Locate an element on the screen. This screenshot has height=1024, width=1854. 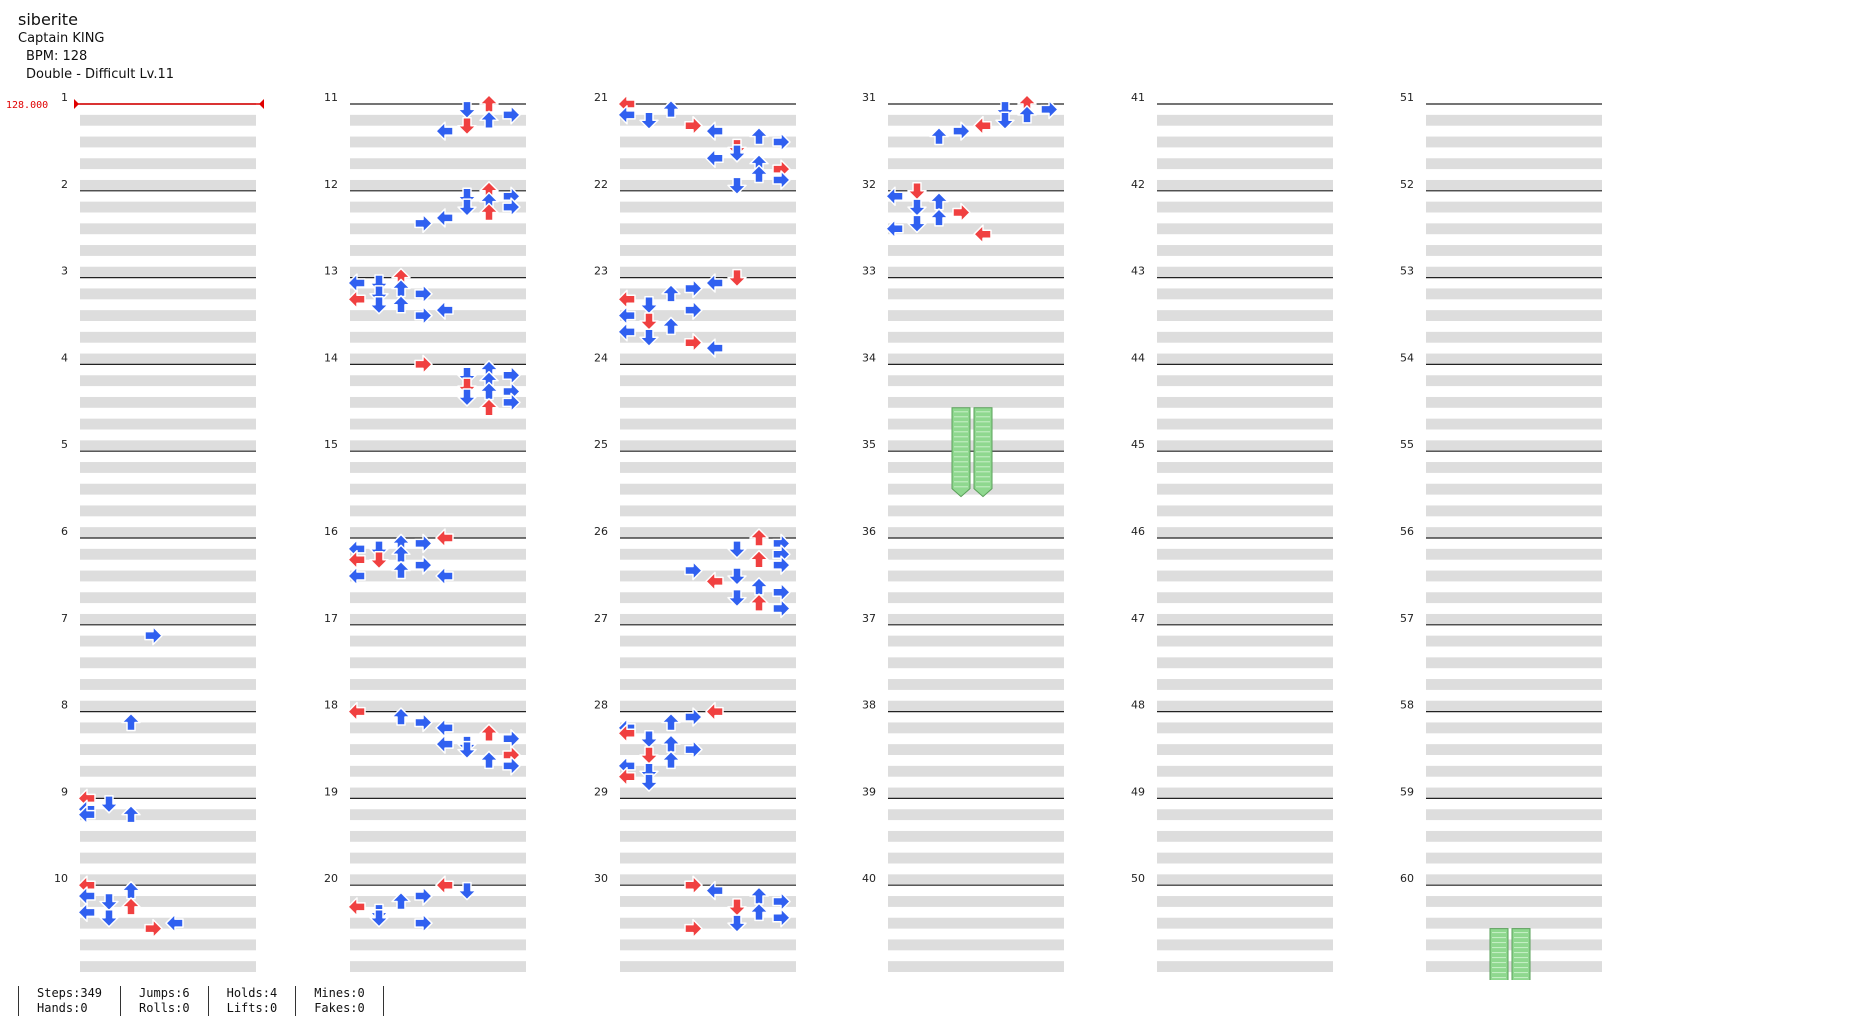
measure-number: 40 is located at coordinates (869, 878).